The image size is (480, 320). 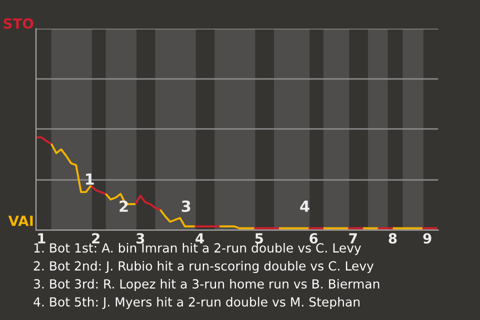 What do you see at coordinates (124, 206) in the screenshot?
I see `annotation: 2` at bounding box center [124, 206].